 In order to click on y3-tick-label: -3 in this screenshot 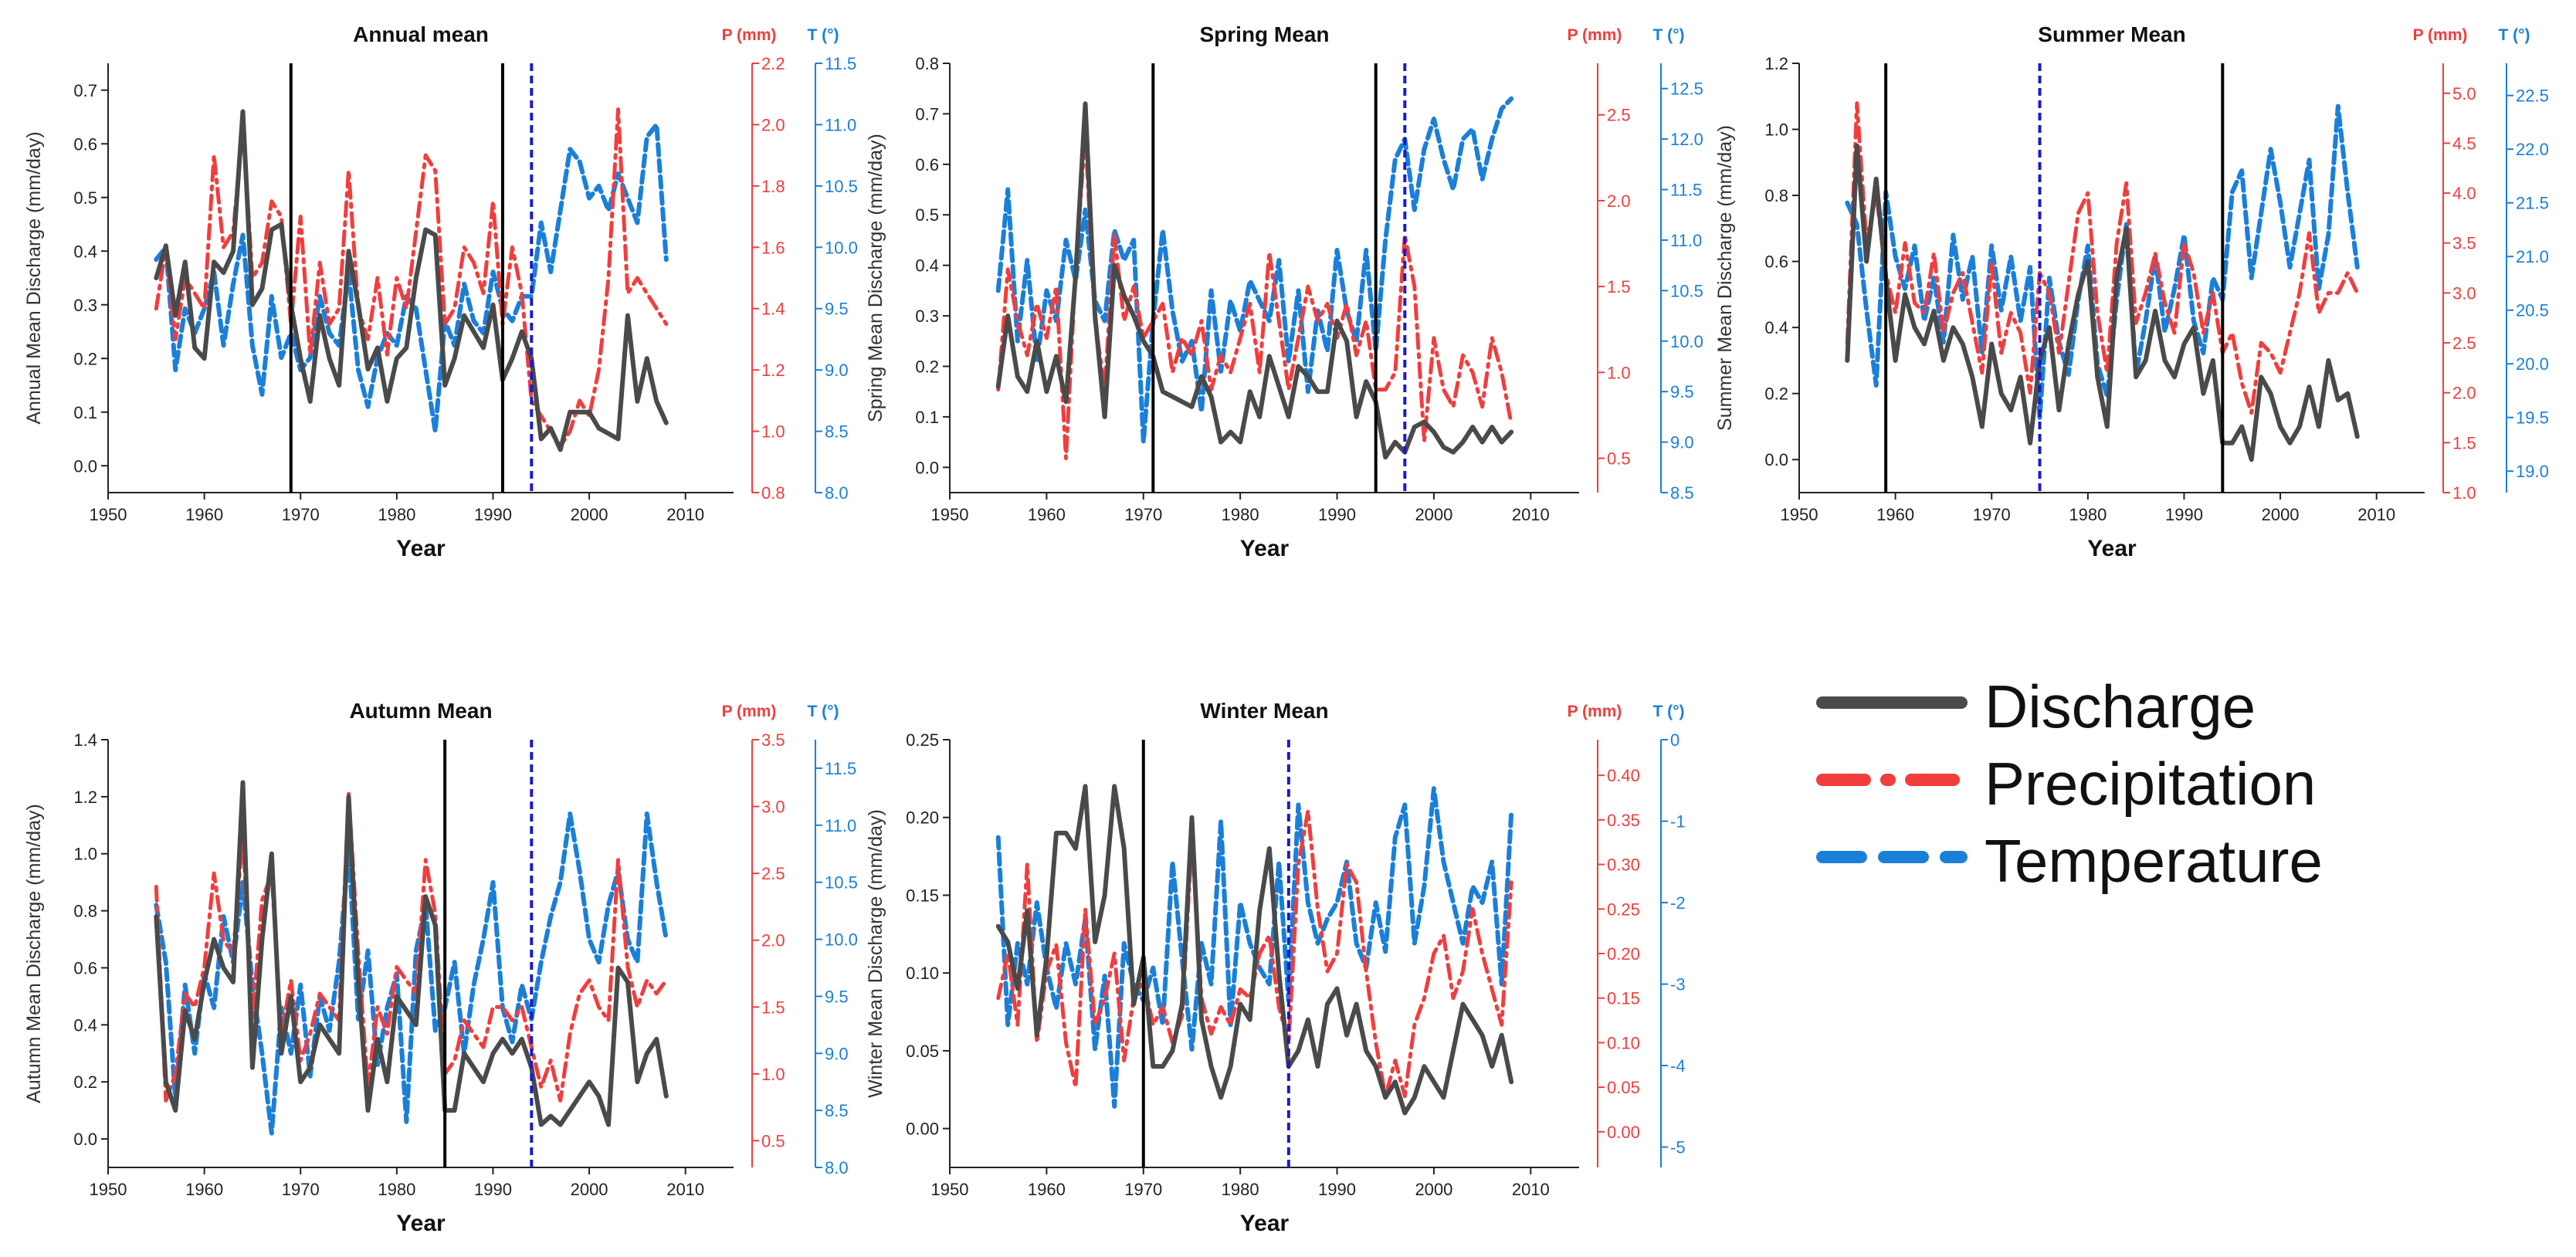, I will do `click(1678, 984)`.